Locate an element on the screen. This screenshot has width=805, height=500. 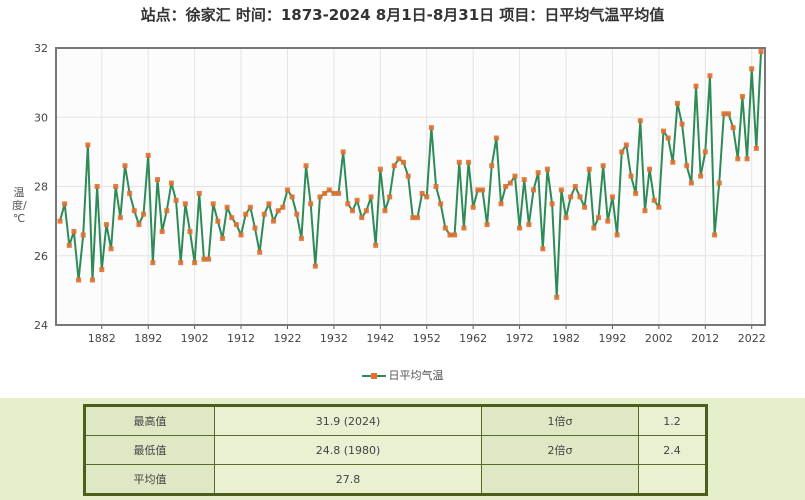
data-point-2006 is located at coordinates (677, 103).